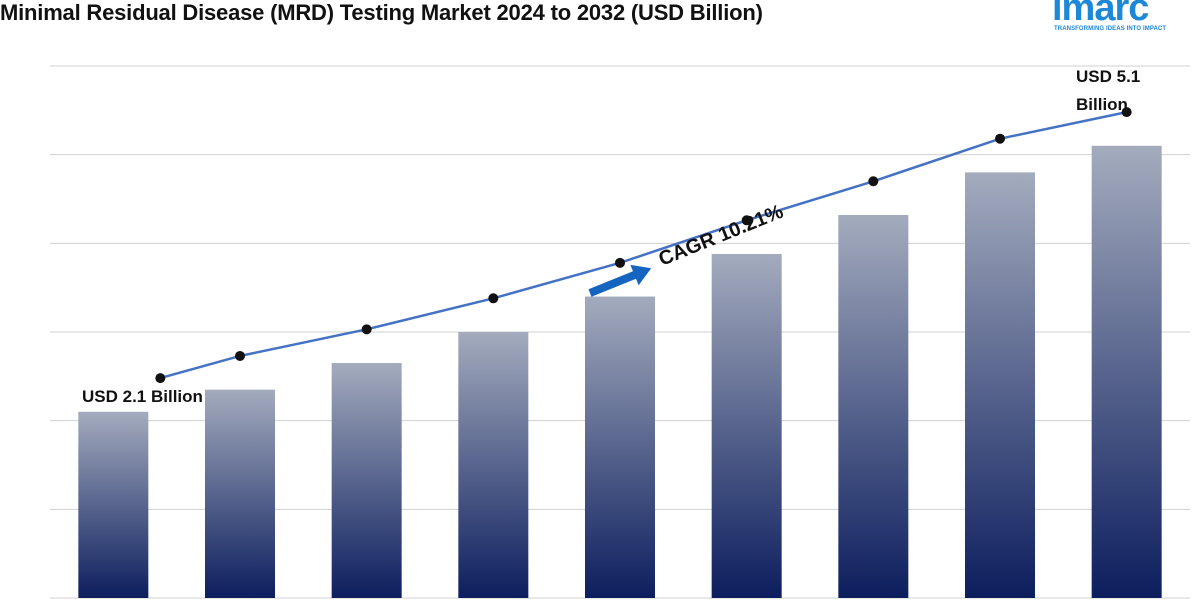 The image size is (1200, 600). Describe the element at coordinates (1108, 76) in the screenshot. I see `end-value-label-line1: USD 5.1` at that location.